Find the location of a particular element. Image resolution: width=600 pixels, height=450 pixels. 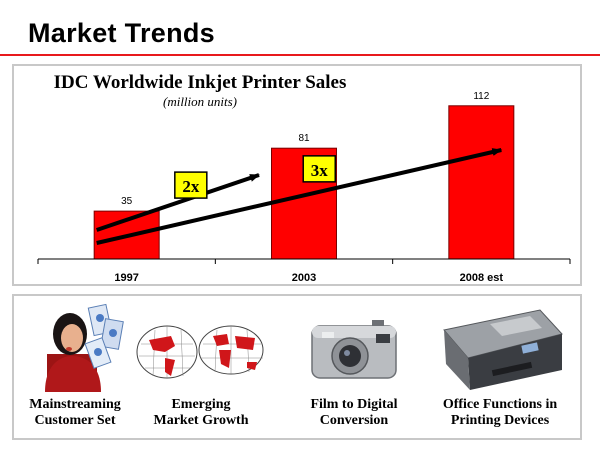

feature-caption-line1: Office Functions in is located at coordinates (500, 404).